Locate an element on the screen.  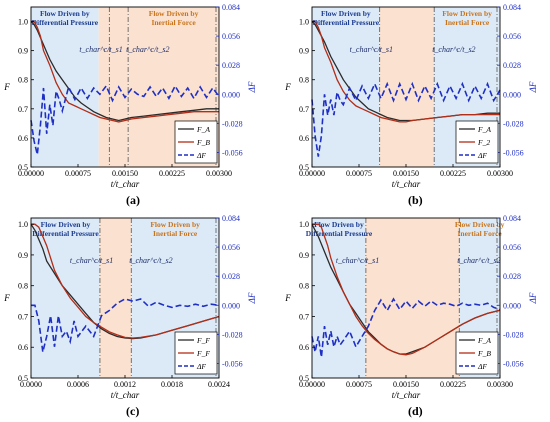
x-tick-label: 0.0000 is located at coordinates (31, 384).